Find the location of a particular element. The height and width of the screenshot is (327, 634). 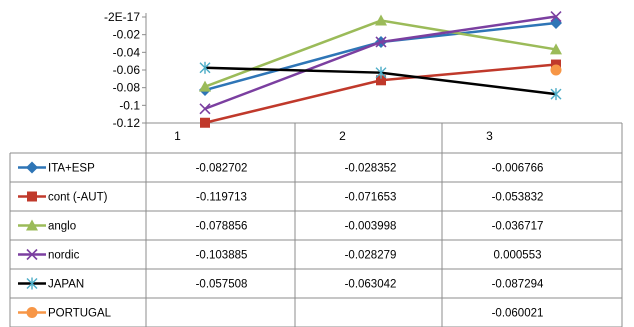

legend-label-4: JAPAN is located at coordinates (66, 285).